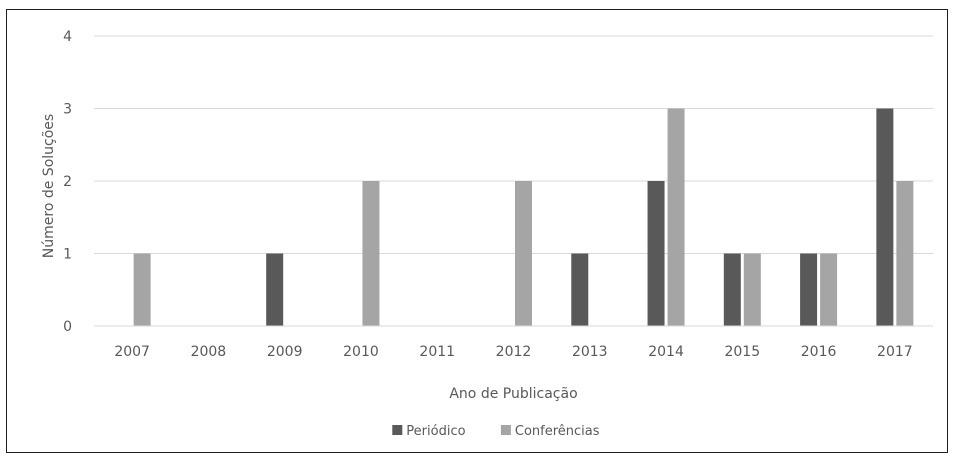  What do you see at coordinates (676, 217) in the screenshot?
I see `bar-conferencias-2014` at bounding box center [676, 217].